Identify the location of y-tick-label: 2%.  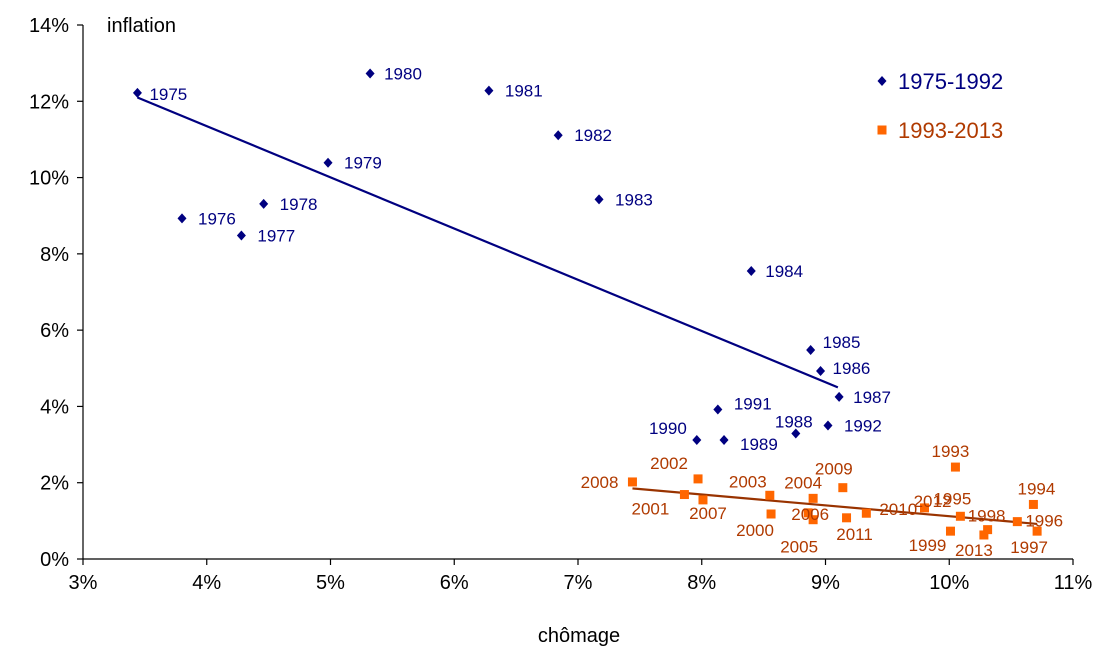
(54, 484).